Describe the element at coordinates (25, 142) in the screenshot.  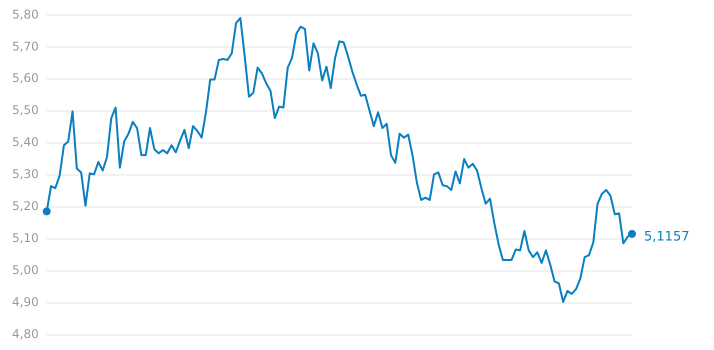
I see `y-tick-label: 5,40` at that location.